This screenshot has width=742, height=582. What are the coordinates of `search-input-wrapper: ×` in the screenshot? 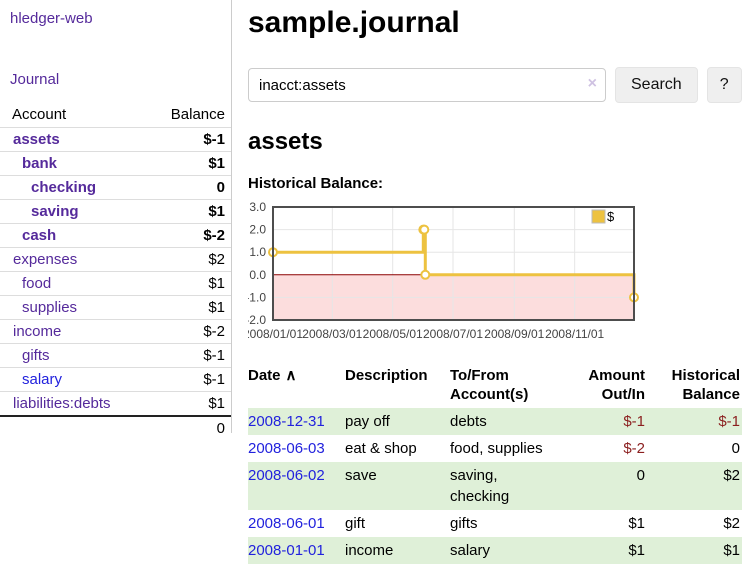 It's located at (427, 85).